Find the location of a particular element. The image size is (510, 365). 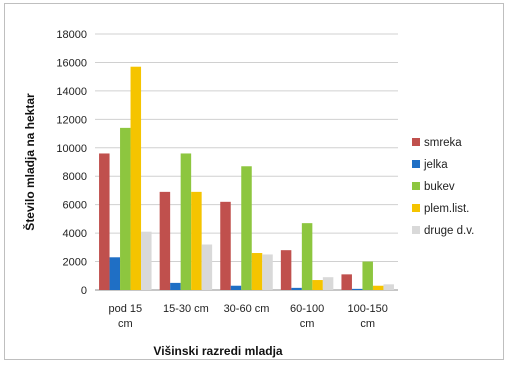

y-tick-label: 10000 is located at coordinates (71, 149).